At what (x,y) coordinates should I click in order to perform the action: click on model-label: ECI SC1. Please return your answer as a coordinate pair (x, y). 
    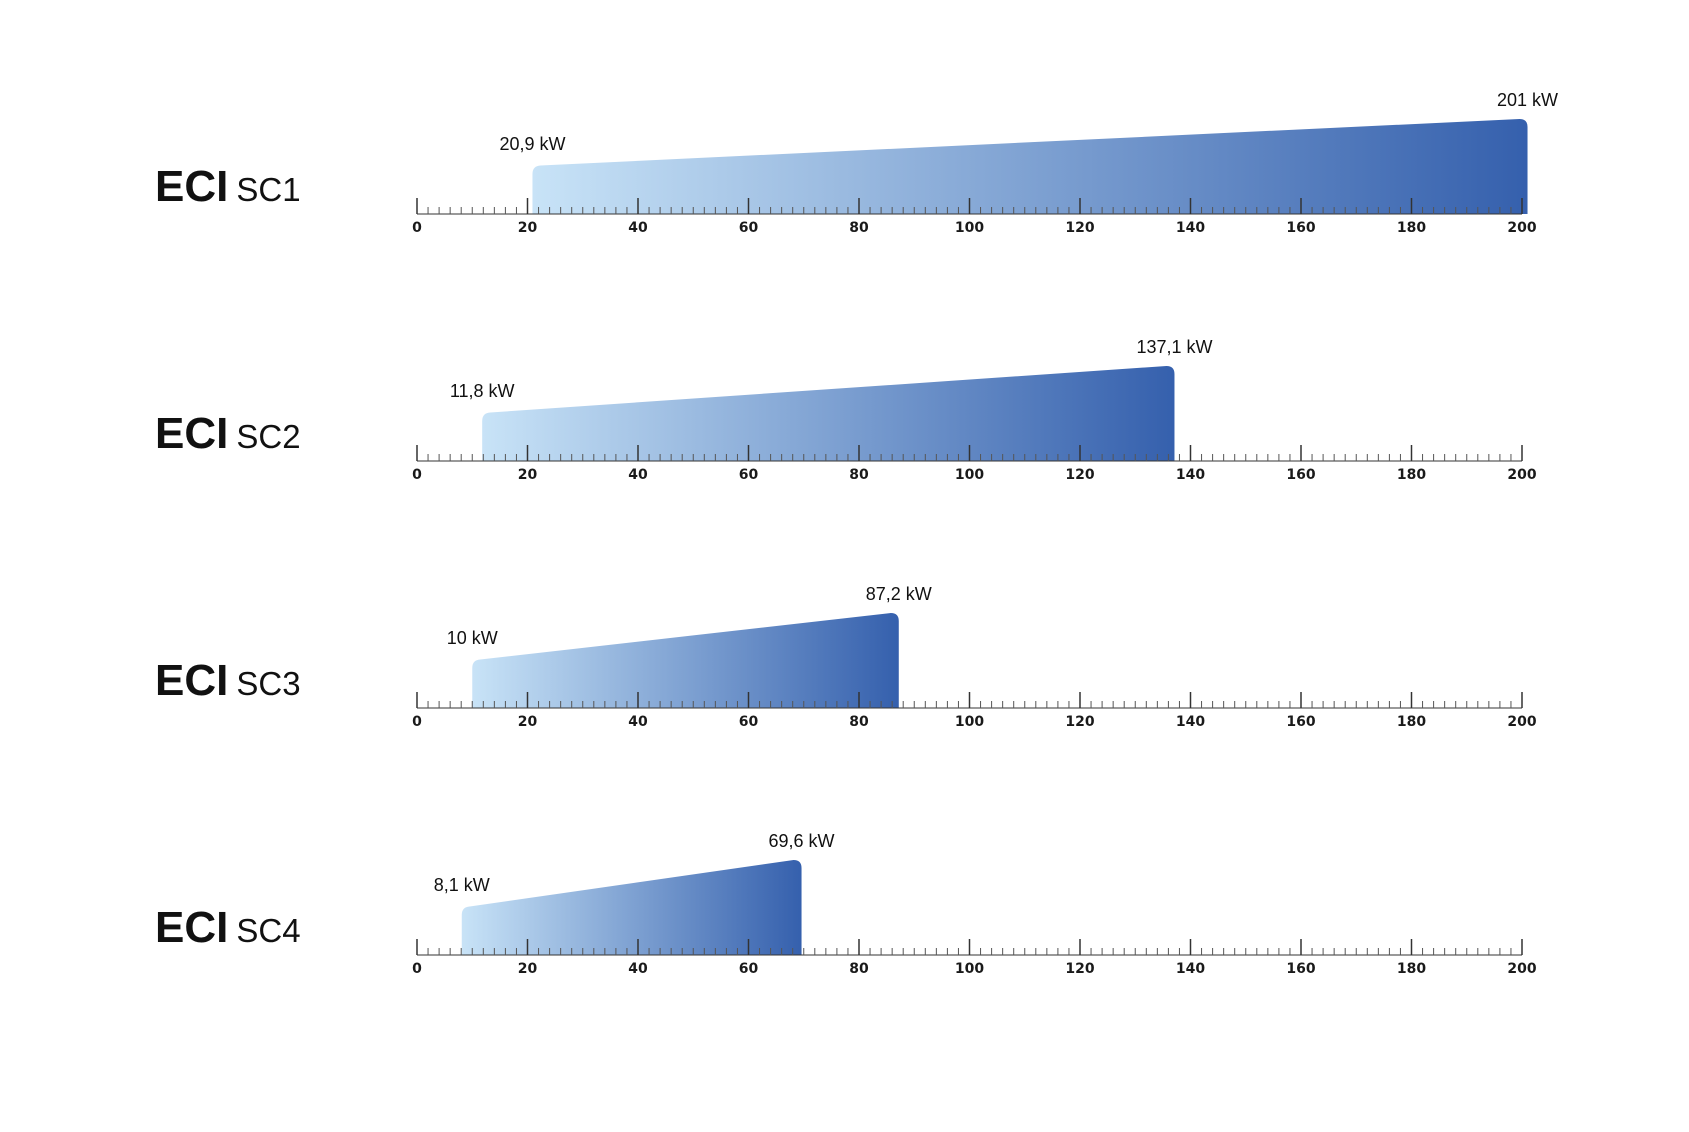
    Looking at the image, I should click on (228, 186).